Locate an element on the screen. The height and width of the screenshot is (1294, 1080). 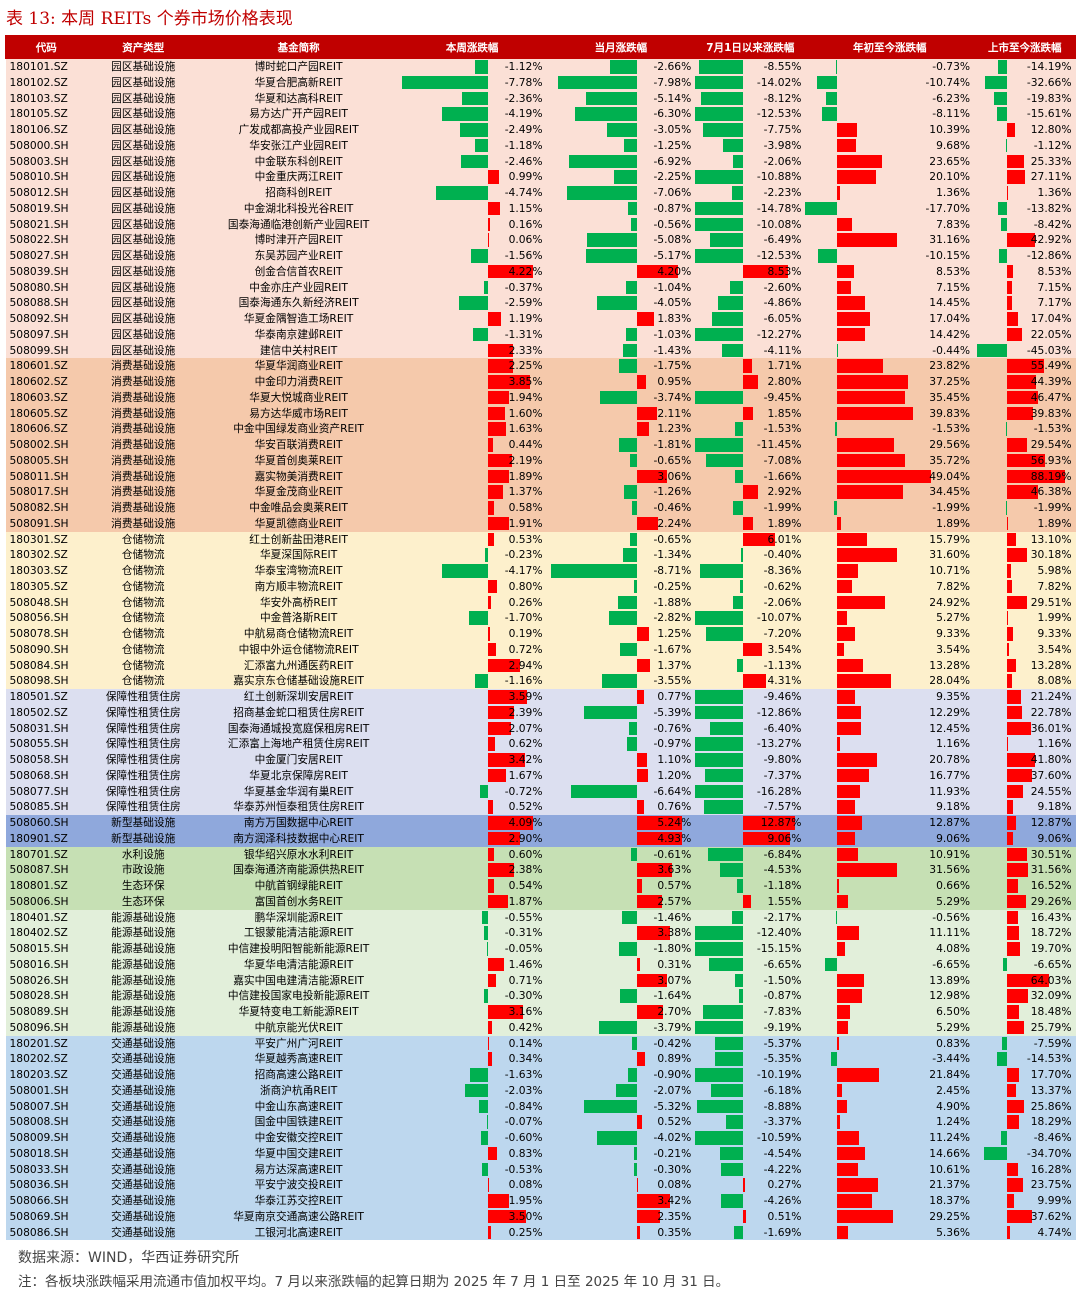
value-label: 17.04% is located at coordinates (950, 318).